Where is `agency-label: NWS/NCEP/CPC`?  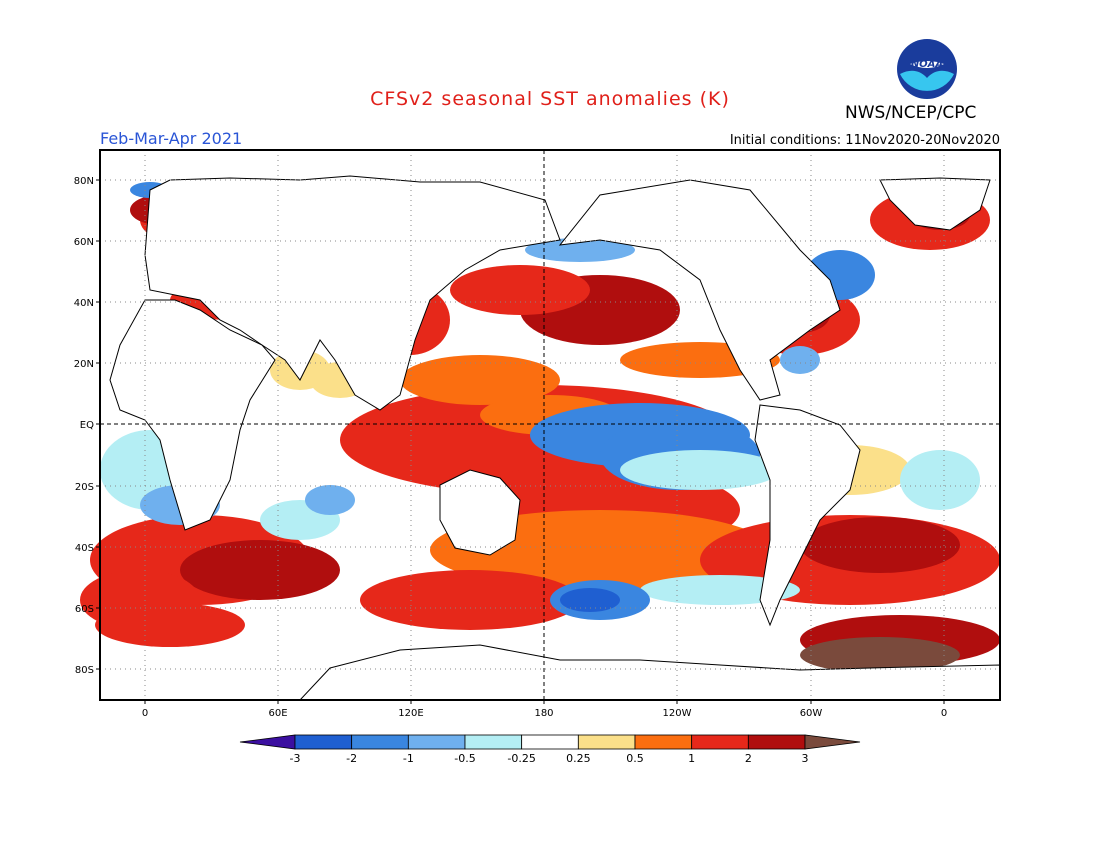 agency-label: NWS/NCEP/CPC is located at coordinates (911, 113).